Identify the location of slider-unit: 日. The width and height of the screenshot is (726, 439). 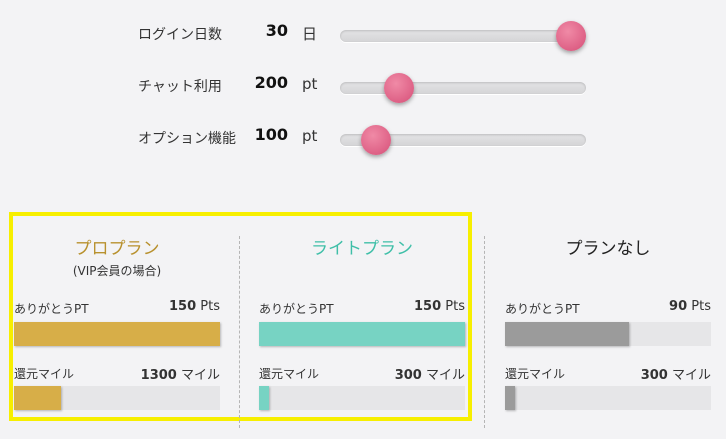
(310, 34).